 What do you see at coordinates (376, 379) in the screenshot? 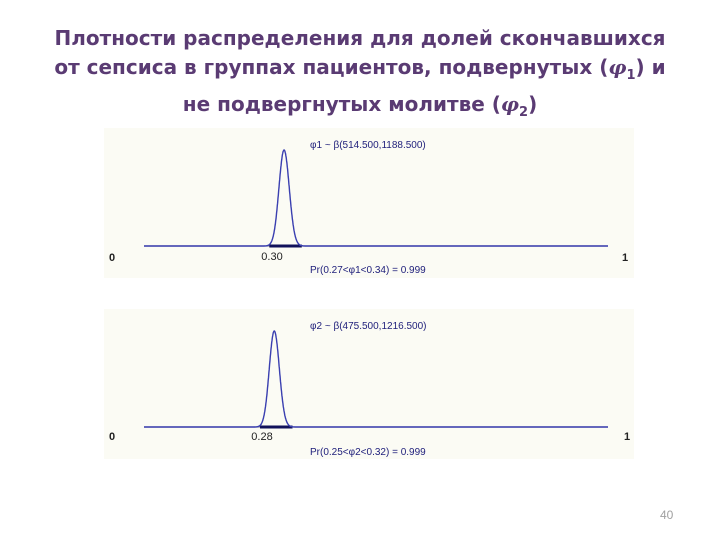
I see `density-curve-phi2` at bounding box center [376, 379].